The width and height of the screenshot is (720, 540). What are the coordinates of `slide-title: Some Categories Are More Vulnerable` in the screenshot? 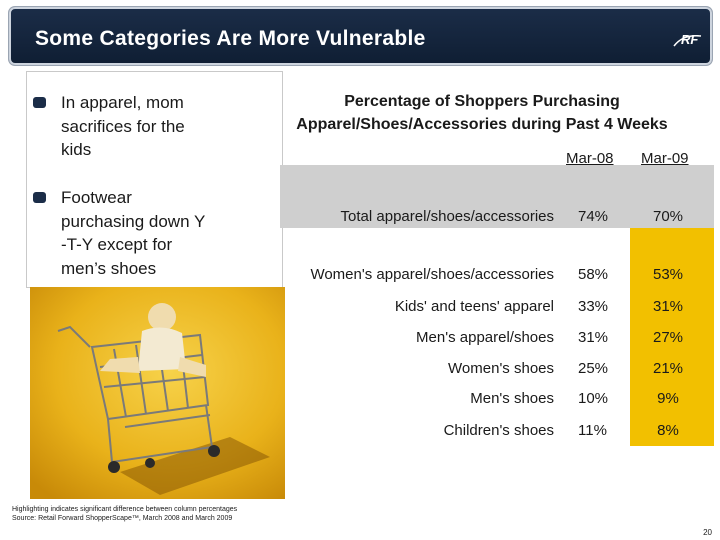 It's located at (230, 38).